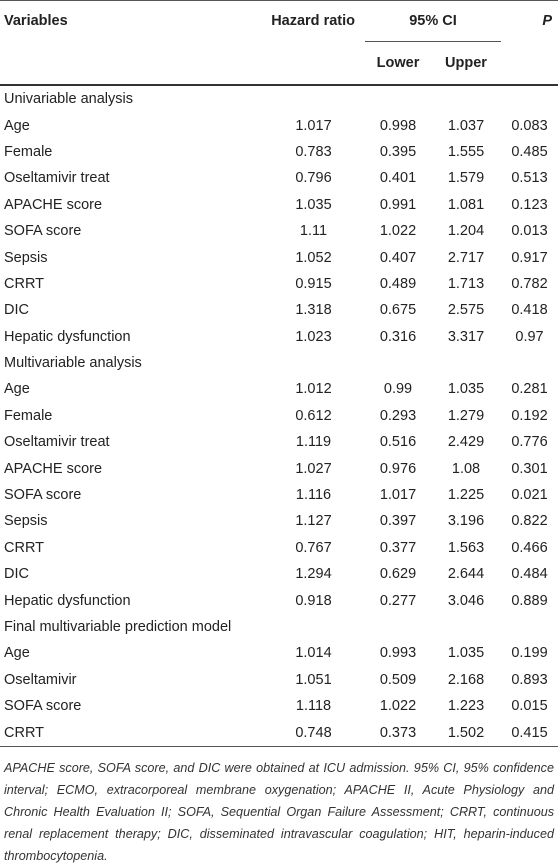 The height and width of the screenshot is (867, 558). What do you see at coordinates (466, 679) in the screenshot?
I see `value-cell: 2.168` at bounding box center [466, 679].